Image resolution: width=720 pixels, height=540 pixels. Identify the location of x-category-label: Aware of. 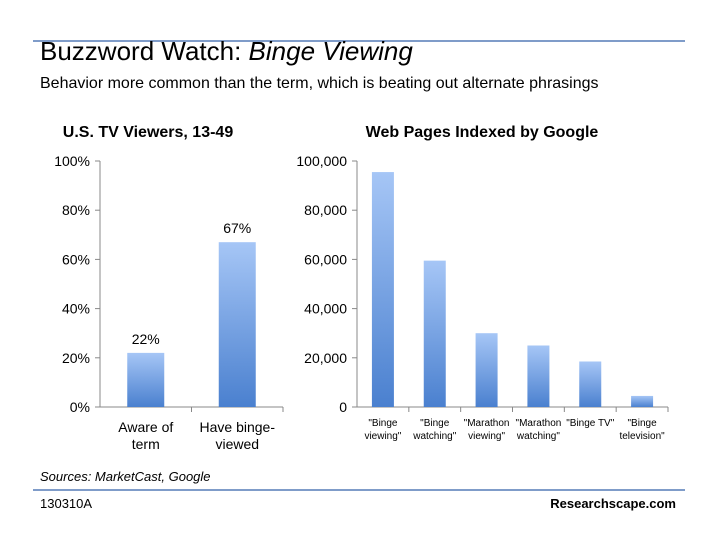
(145, 427).